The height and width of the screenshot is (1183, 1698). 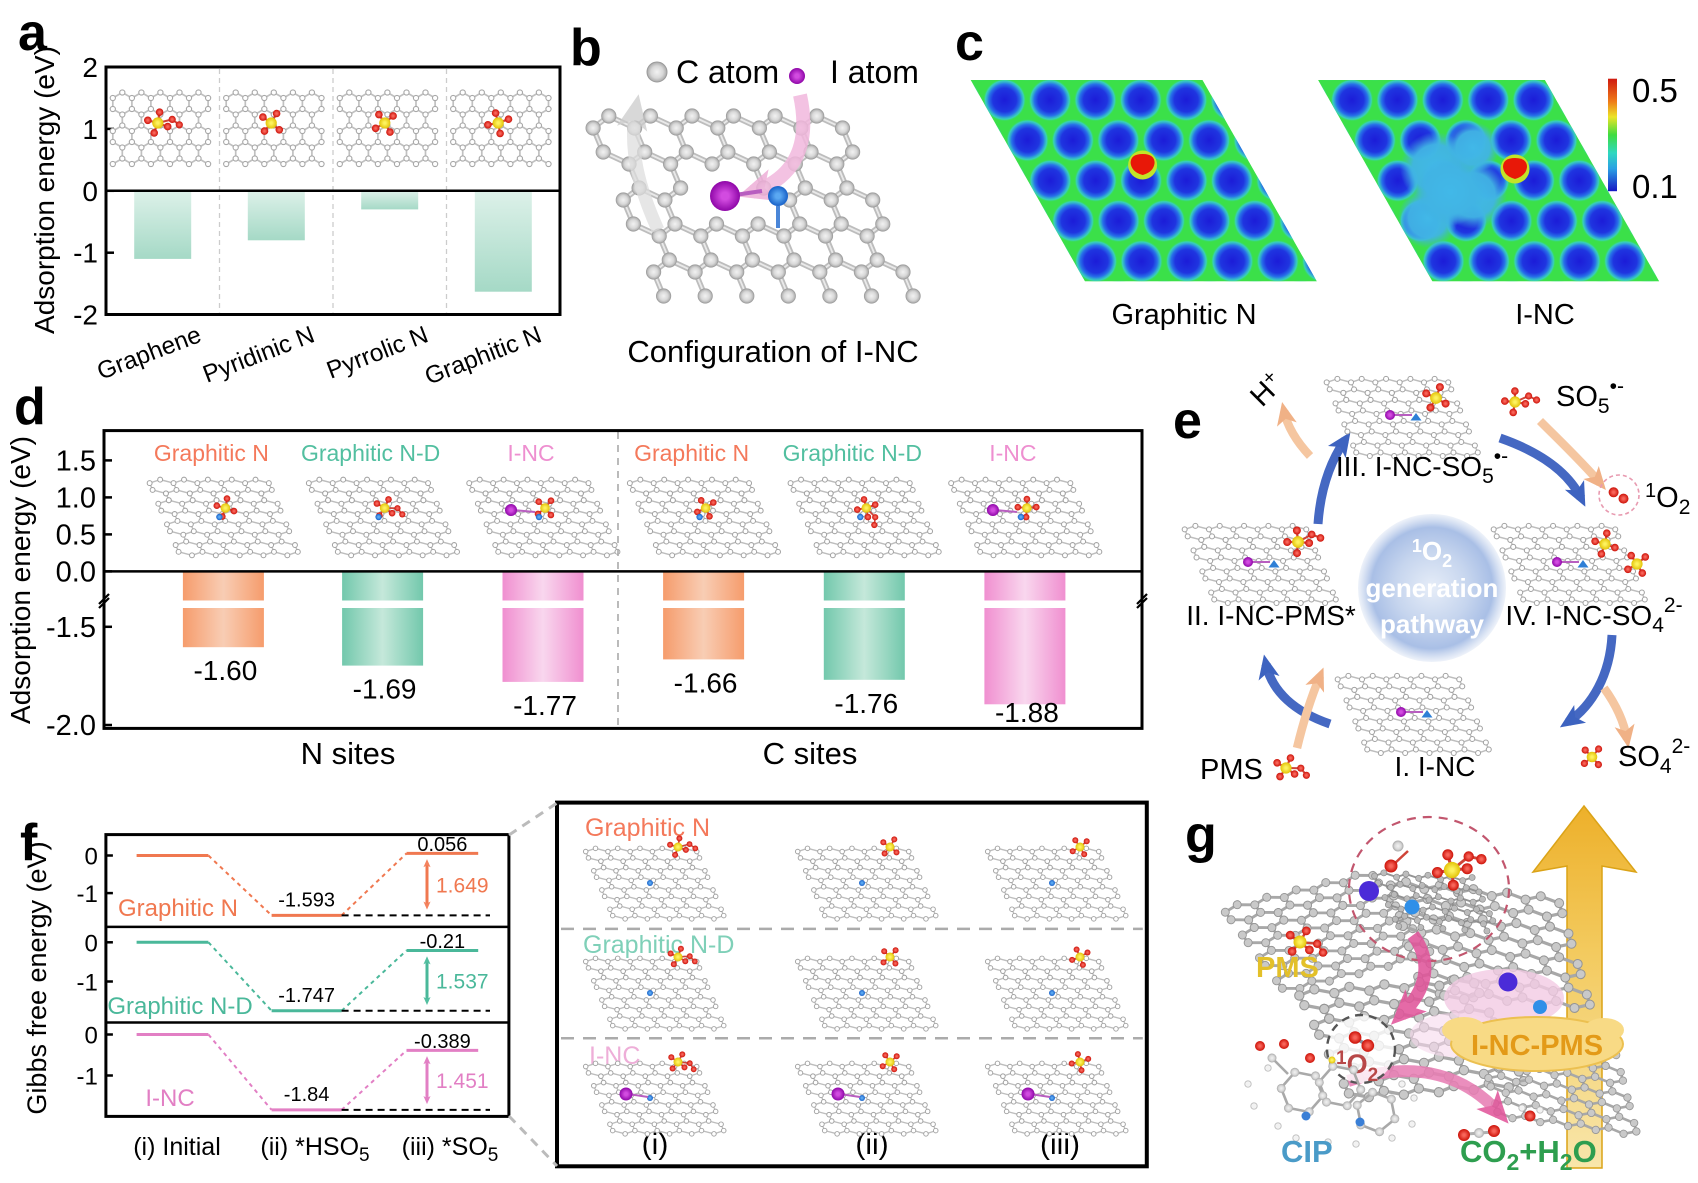 I want to click on svg-text: SO42-, so click(x=1654, y=756).